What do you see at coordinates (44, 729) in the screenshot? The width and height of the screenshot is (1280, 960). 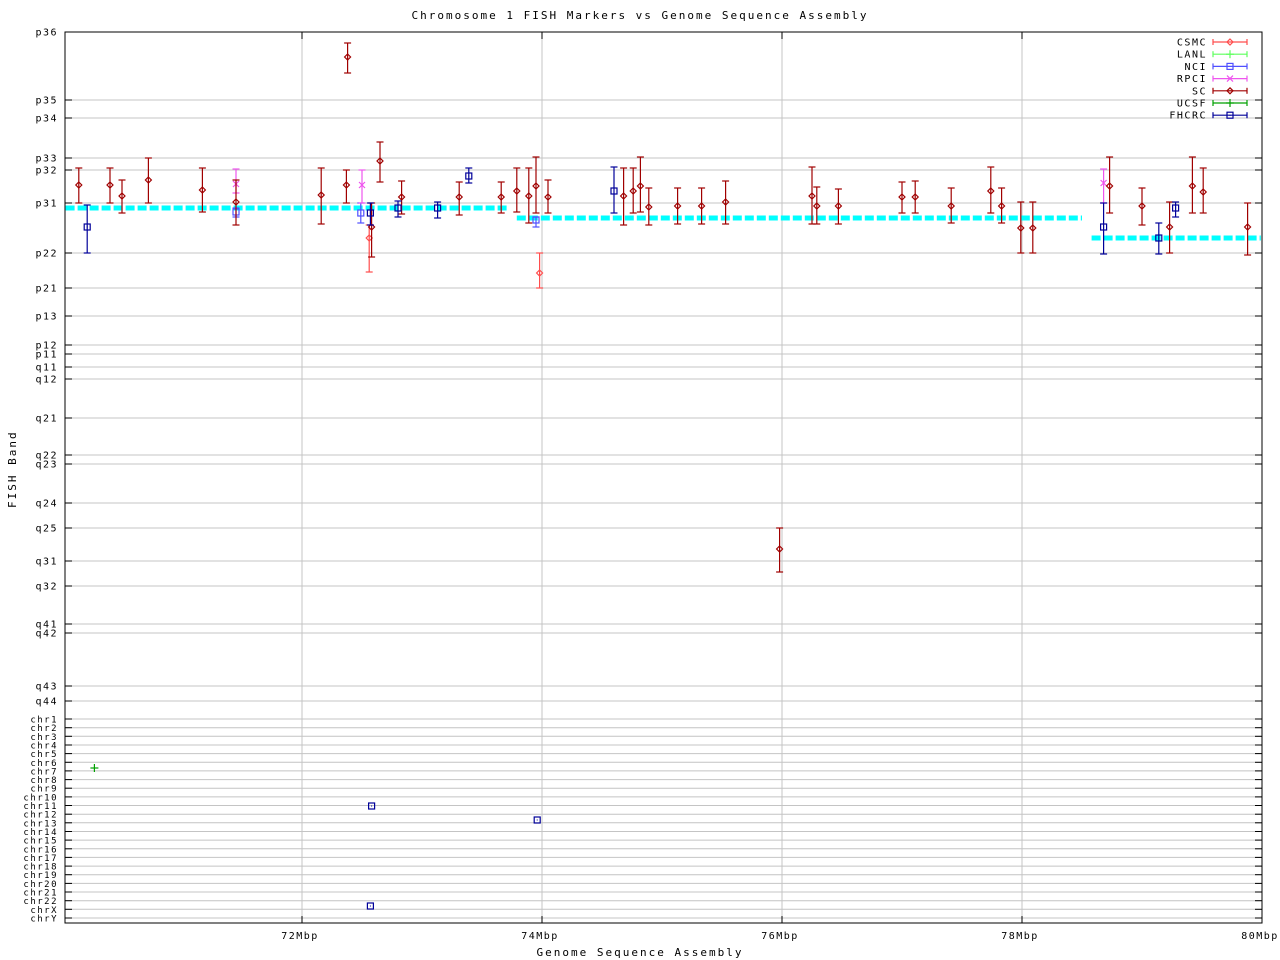 I see `y-band-label: chr2` at bounding box center [44, 729].